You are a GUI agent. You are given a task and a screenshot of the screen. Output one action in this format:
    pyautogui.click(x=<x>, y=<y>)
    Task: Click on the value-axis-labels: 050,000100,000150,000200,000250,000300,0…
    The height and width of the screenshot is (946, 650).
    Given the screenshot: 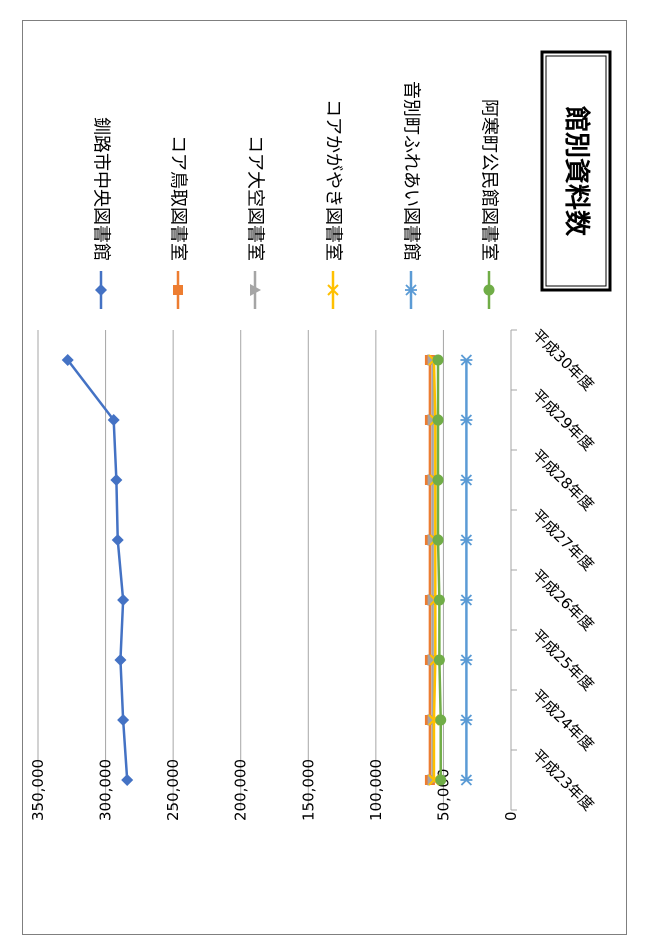 What is the action you would take?
    pyautogui.click(x=274, y=790)
    